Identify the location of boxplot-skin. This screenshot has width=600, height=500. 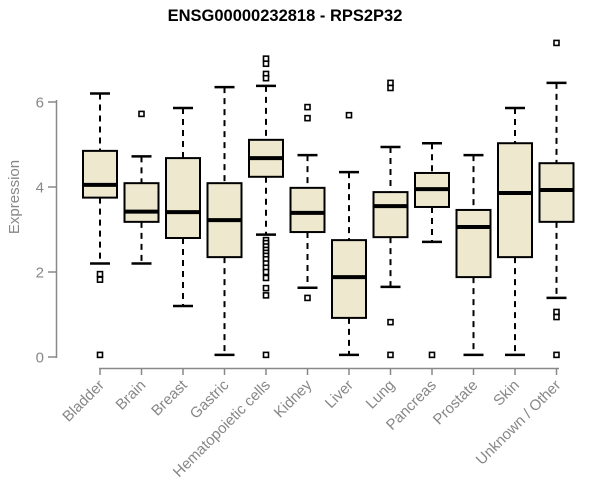
(515, 231).